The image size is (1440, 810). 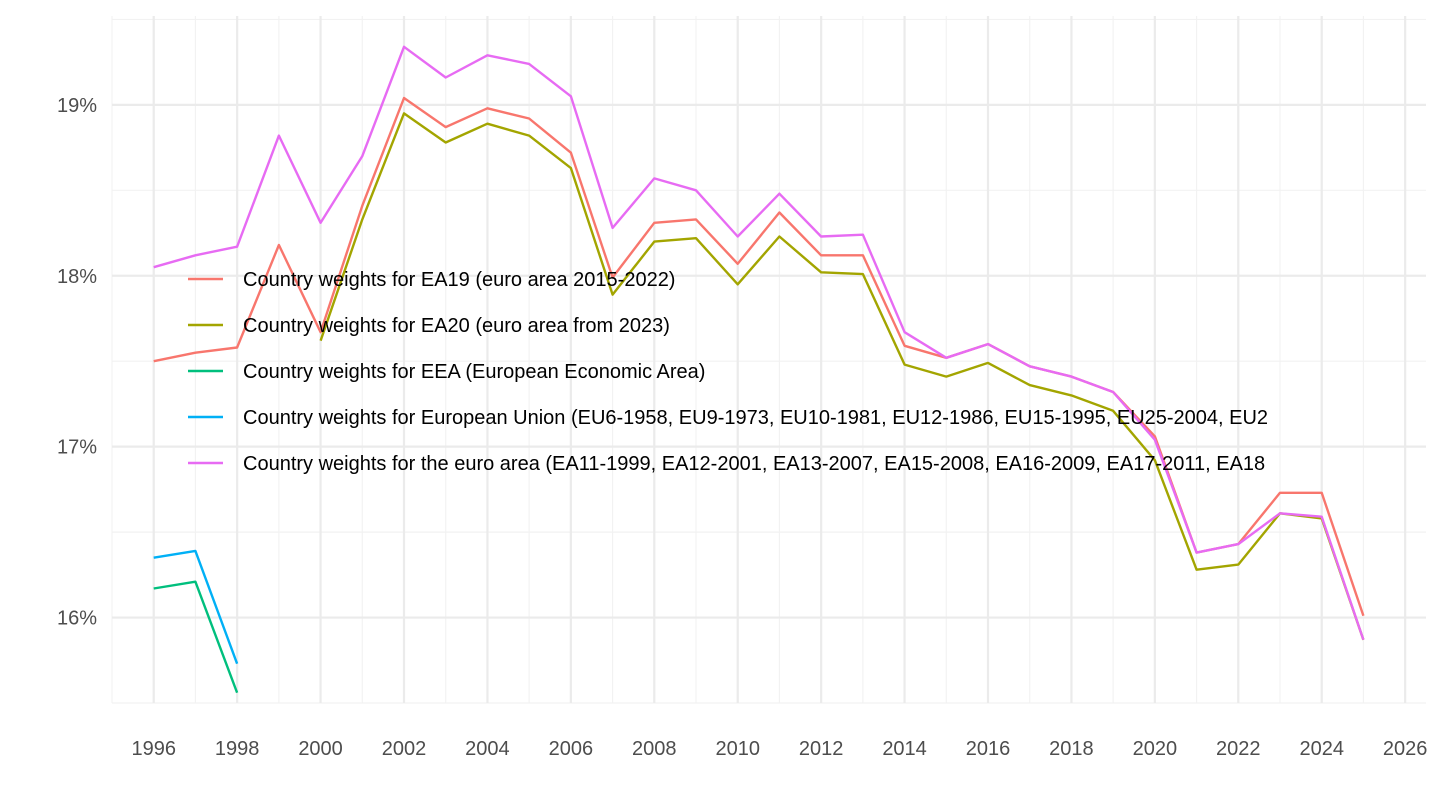 I want to click on x-tick-label: 2000, so click(x=320, y=749).